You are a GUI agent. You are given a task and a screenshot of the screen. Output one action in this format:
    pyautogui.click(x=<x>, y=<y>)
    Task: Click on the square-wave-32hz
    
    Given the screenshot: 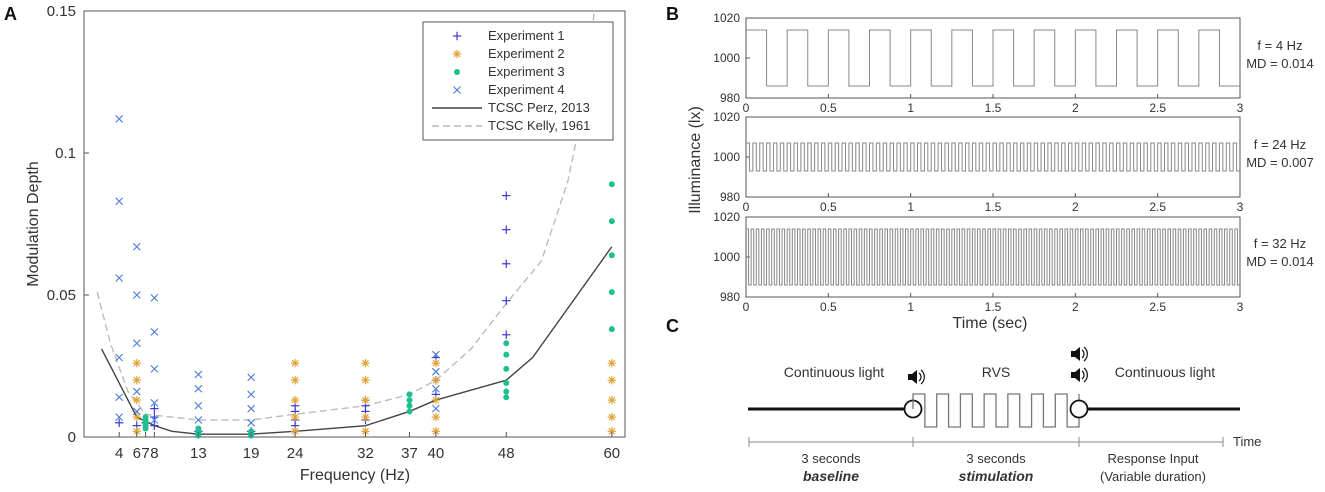 What is the action you would take?
    pyautogui.click(x=993, y=257)
    